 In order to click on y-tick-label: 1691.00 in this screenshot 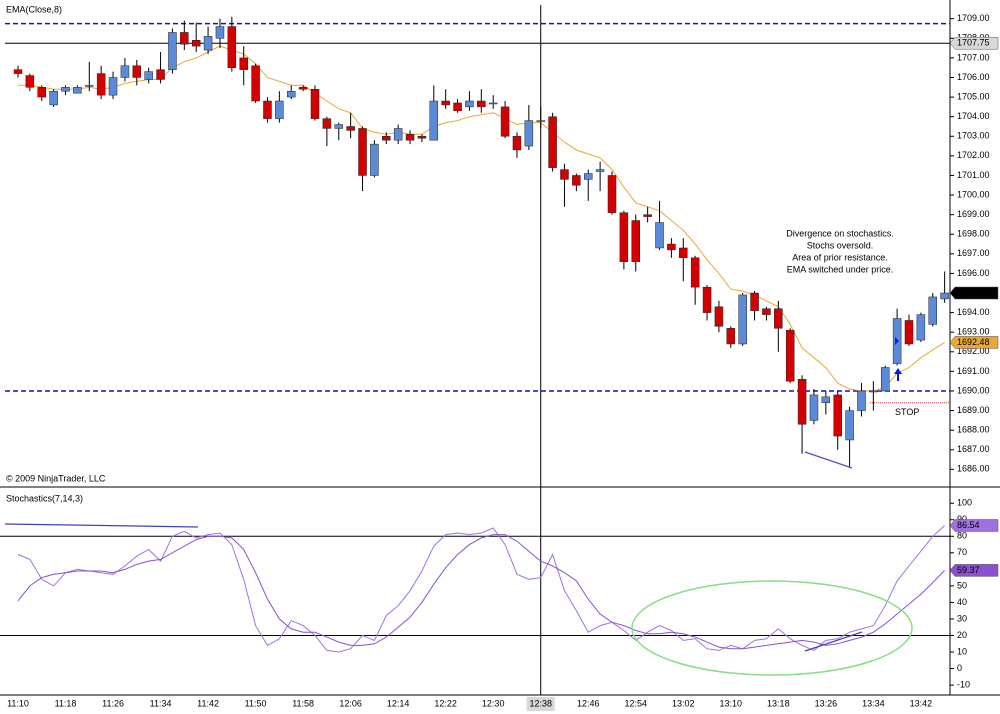, I will do `click(973, 371)`.